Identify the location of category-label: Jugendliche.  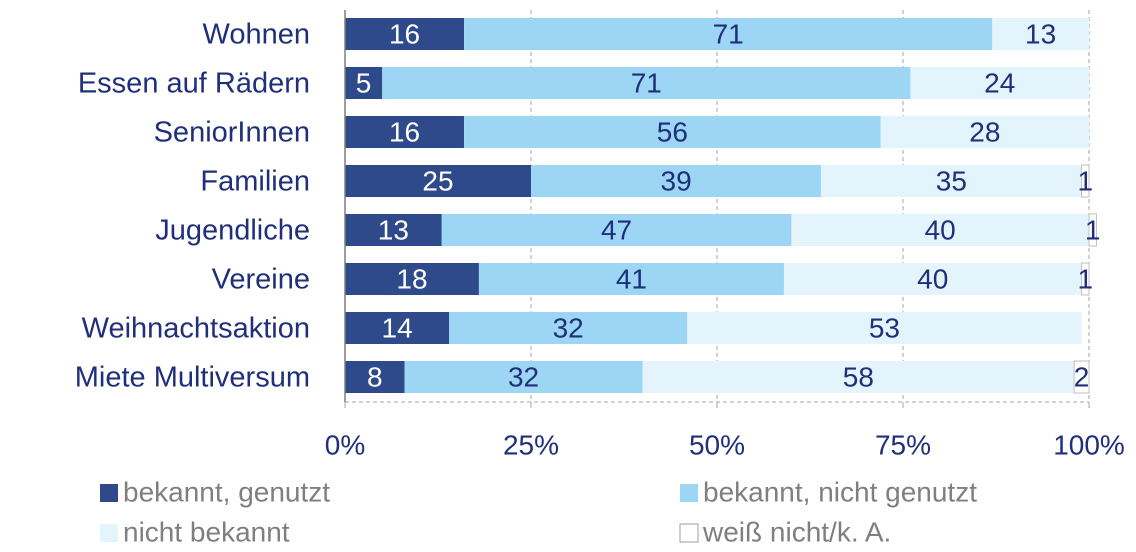
(232, 231).